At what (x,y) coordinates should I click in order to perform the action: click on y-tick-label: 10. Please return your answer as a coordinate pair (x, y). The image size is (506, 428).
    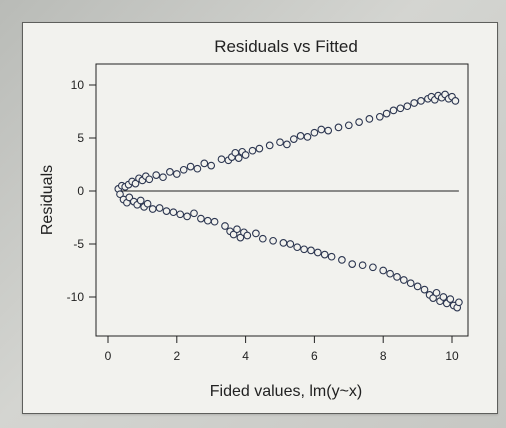
    Looking at the image, I should click on (78, 85).